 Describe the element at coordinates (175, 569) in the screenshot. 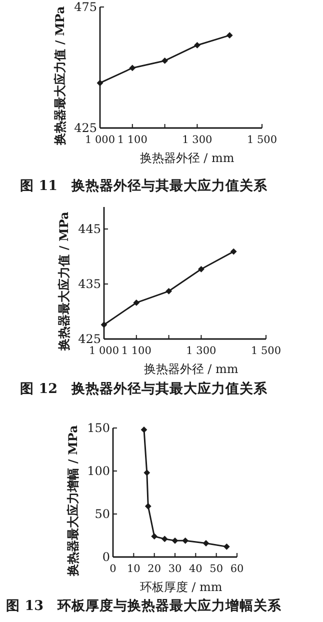

I see `x-tick-label: 30` at that location.